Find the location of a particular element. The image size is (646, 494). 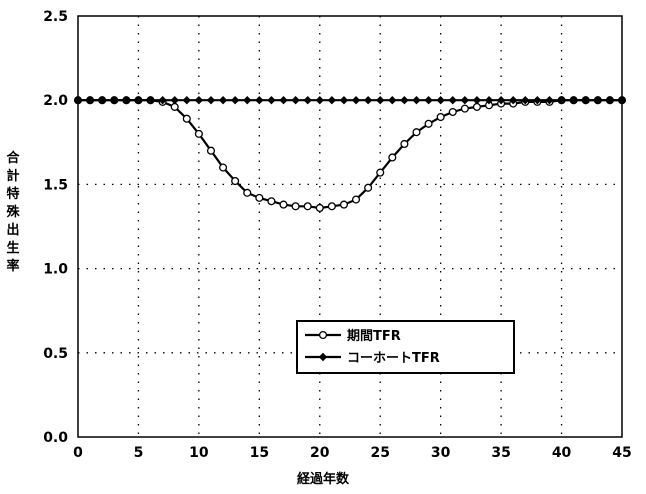

x-tick-label: 40 is located at coordinates (562, 453).